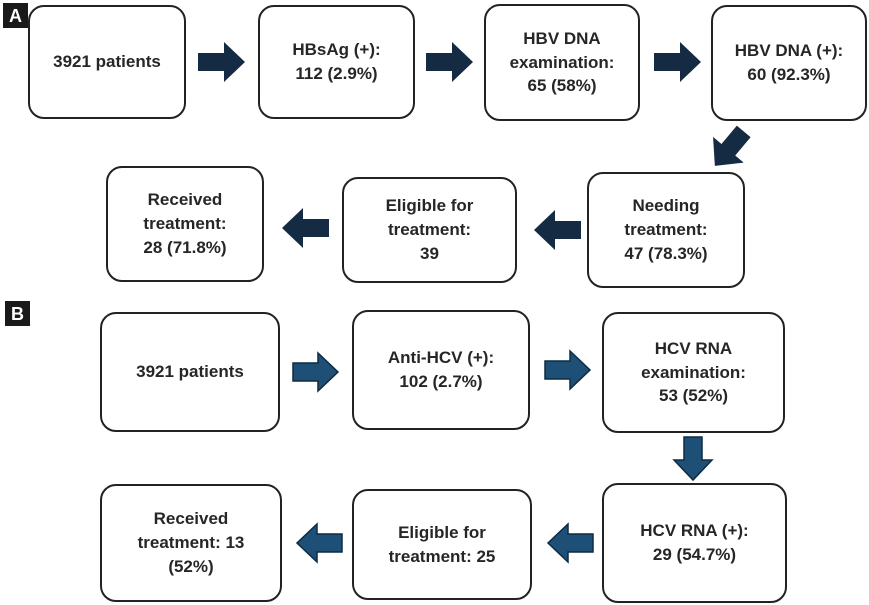 The image size is (869, 605). What do you see at coordinates (441, 370) in the screenshot?
I see `box-b-anti-hcv-positive: Anti-HCV (+): 102 (2.7%)` at bounding box center [441, 370].